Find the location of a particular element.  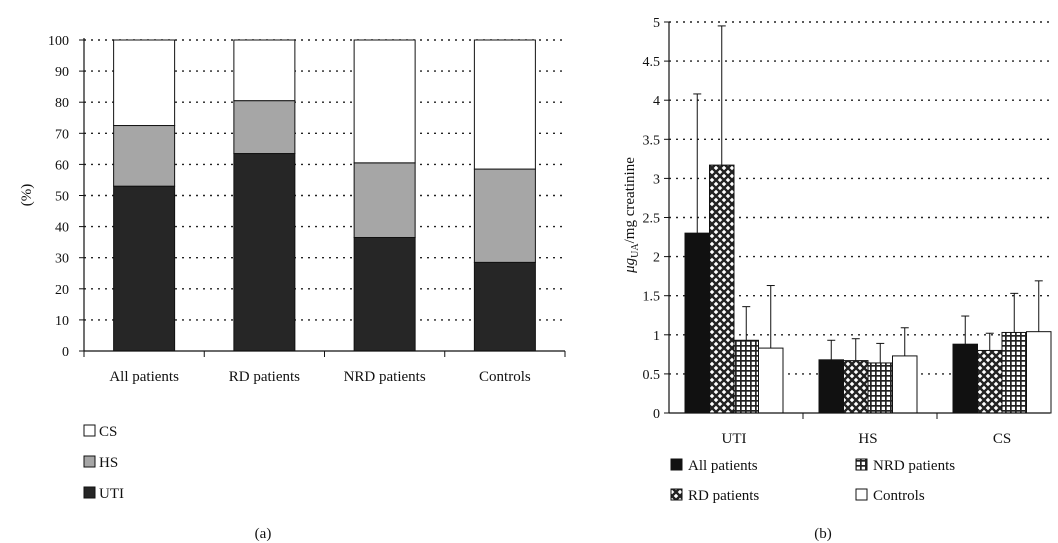

b-x-tick-label: UTI is located at coordinates (734, 439).